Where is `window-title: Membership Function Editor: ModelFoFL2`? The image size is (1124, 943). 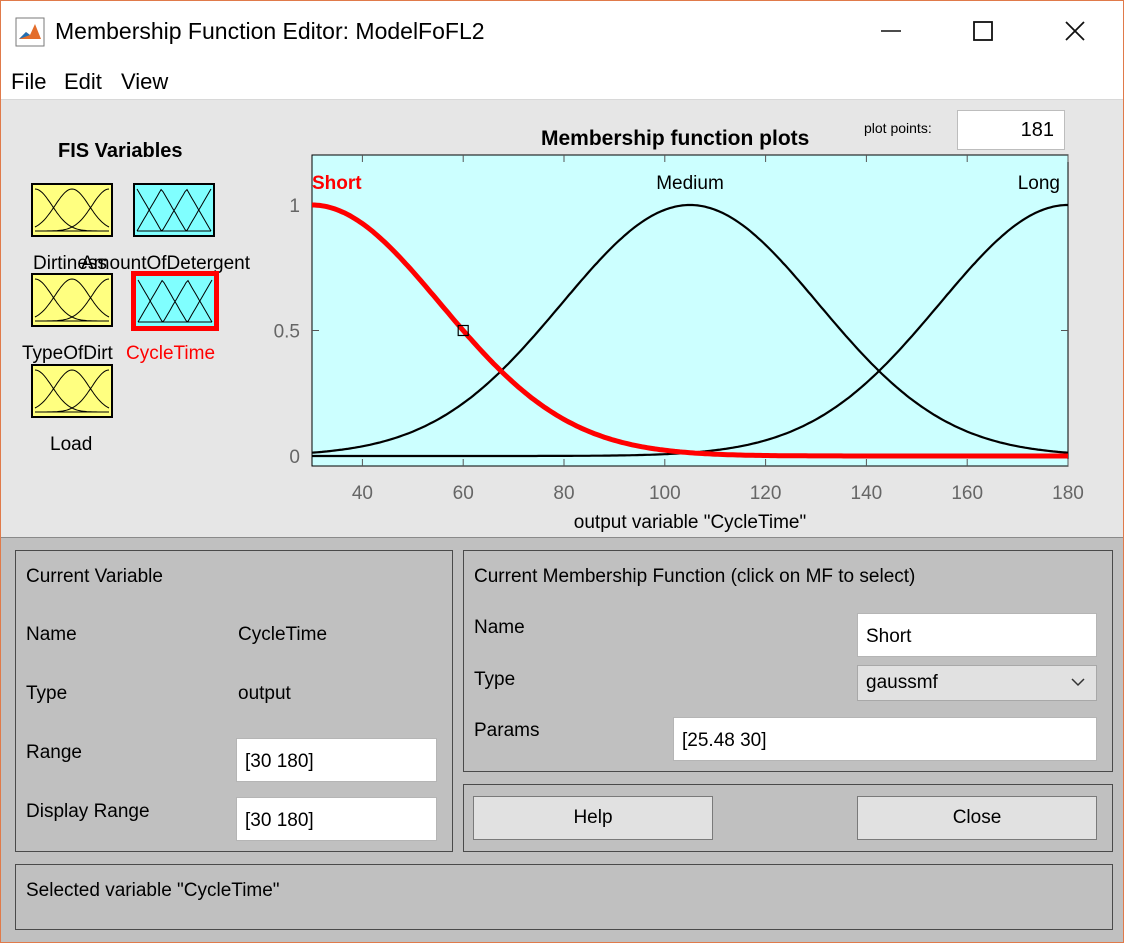 window-title: Membership Function Editor: ModelFoFL2 is located at coordinates (270, 31).